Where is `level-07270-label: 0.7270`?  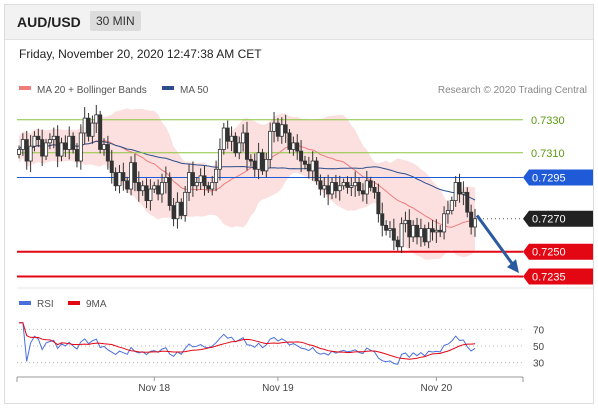 level-07270-label: 0.7270 is located at coordinates (549, 220).